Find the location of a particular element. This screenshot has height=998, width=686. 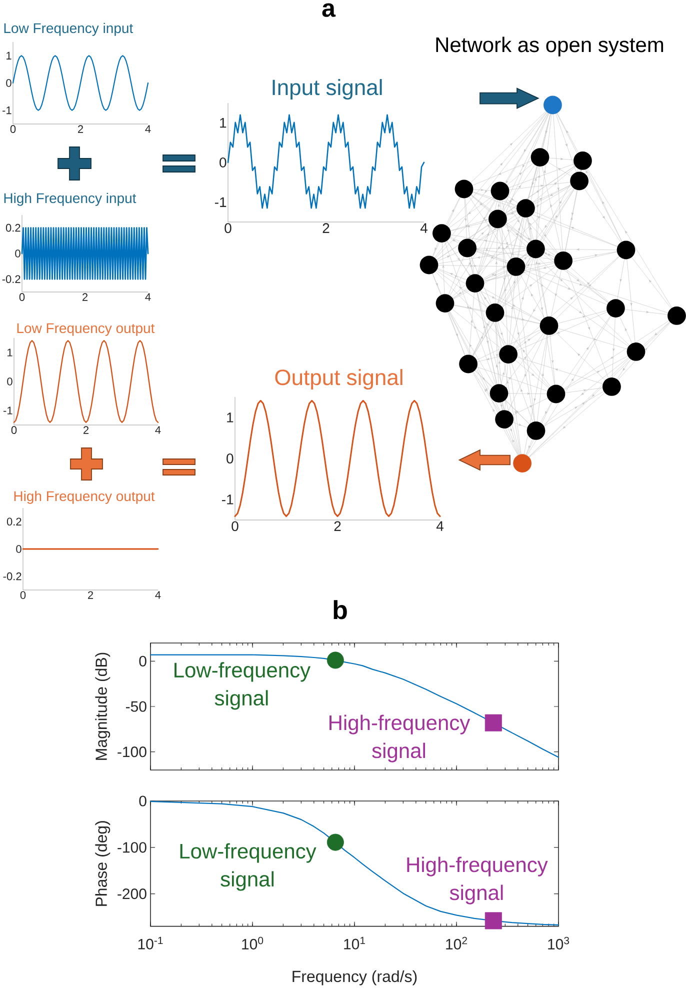

x-axis-title: Frequency (rad/s) is located at coordinates (354, 978).